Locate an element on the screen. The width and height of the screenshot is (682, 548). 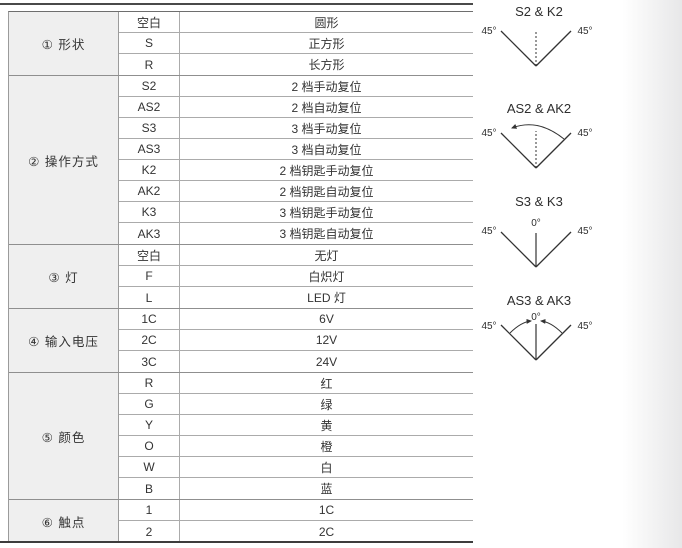
angle-diagram-svg: 45° 45° is located at coordinates (537, 46).